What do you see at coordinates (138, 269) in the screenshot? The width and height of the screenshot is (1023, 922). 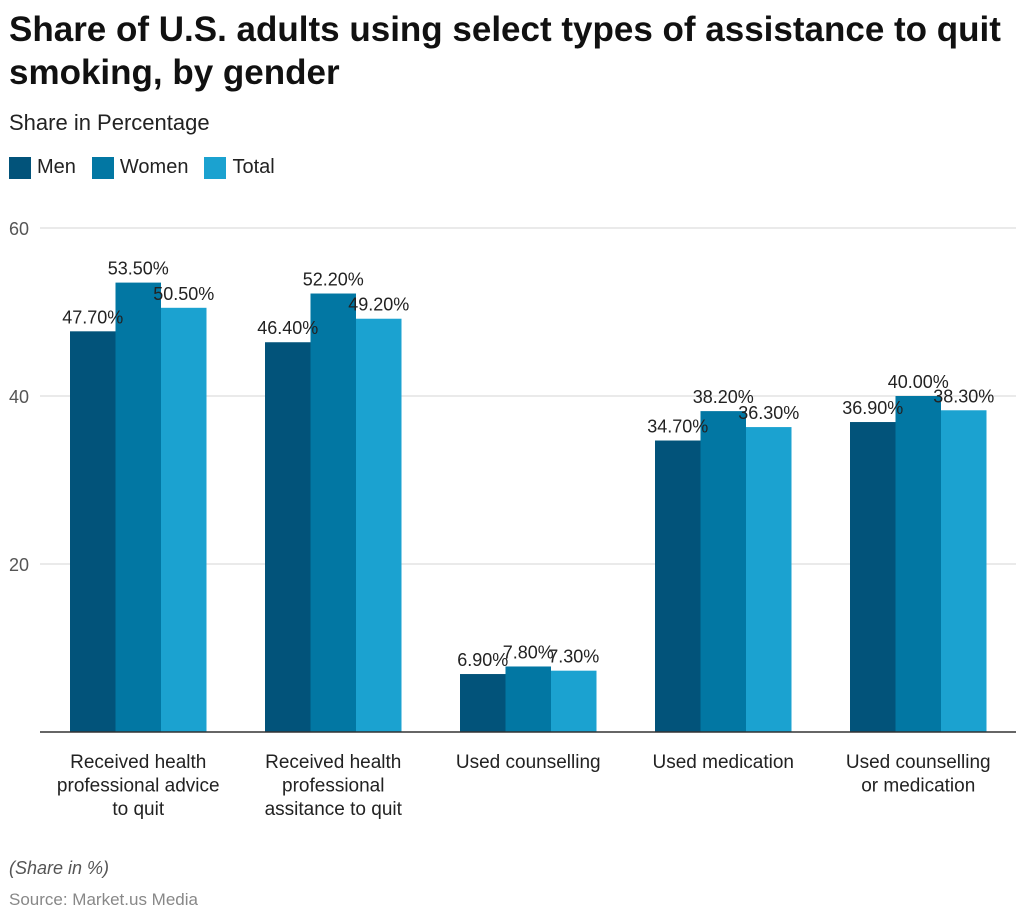 I see `data-label-women-0: 53.50%` at bounding box center [138, 269].